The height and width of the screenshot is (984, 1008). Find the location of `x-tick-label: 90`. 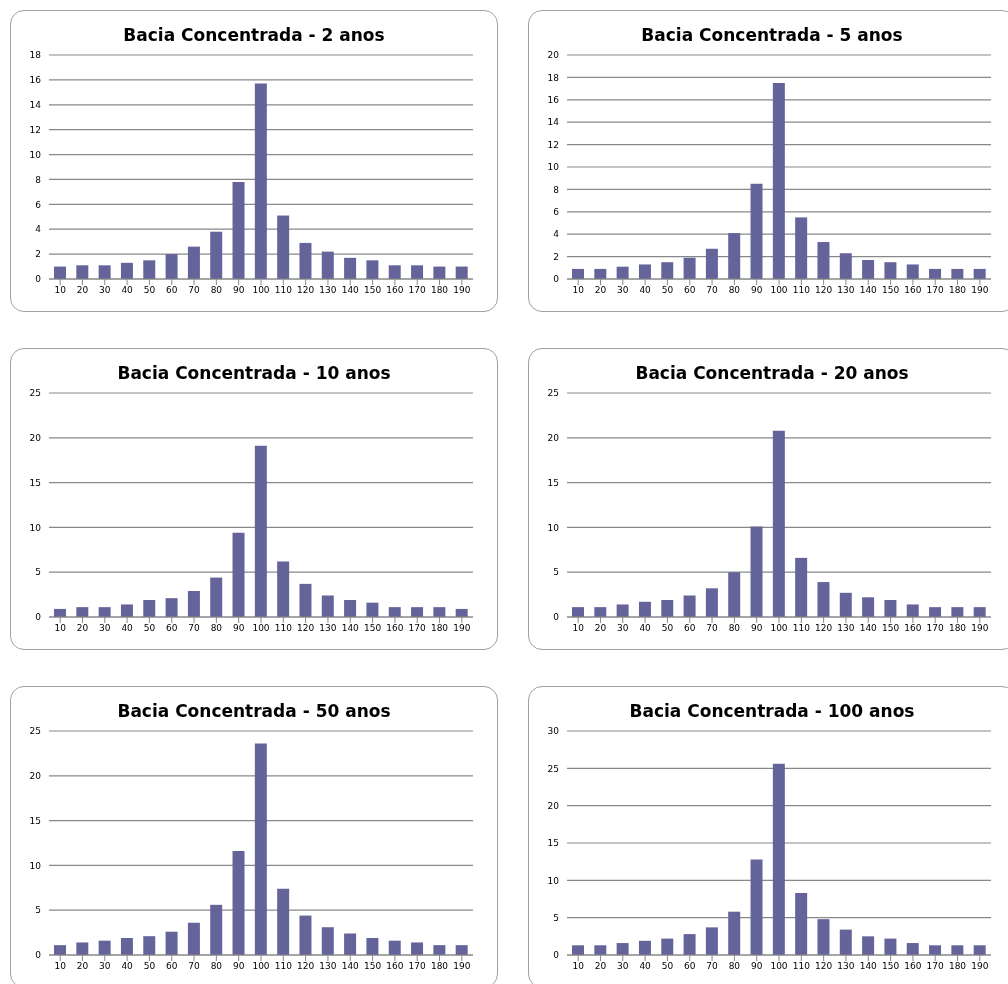

x-tick-label: 90 is located at coordinates (756, 966).